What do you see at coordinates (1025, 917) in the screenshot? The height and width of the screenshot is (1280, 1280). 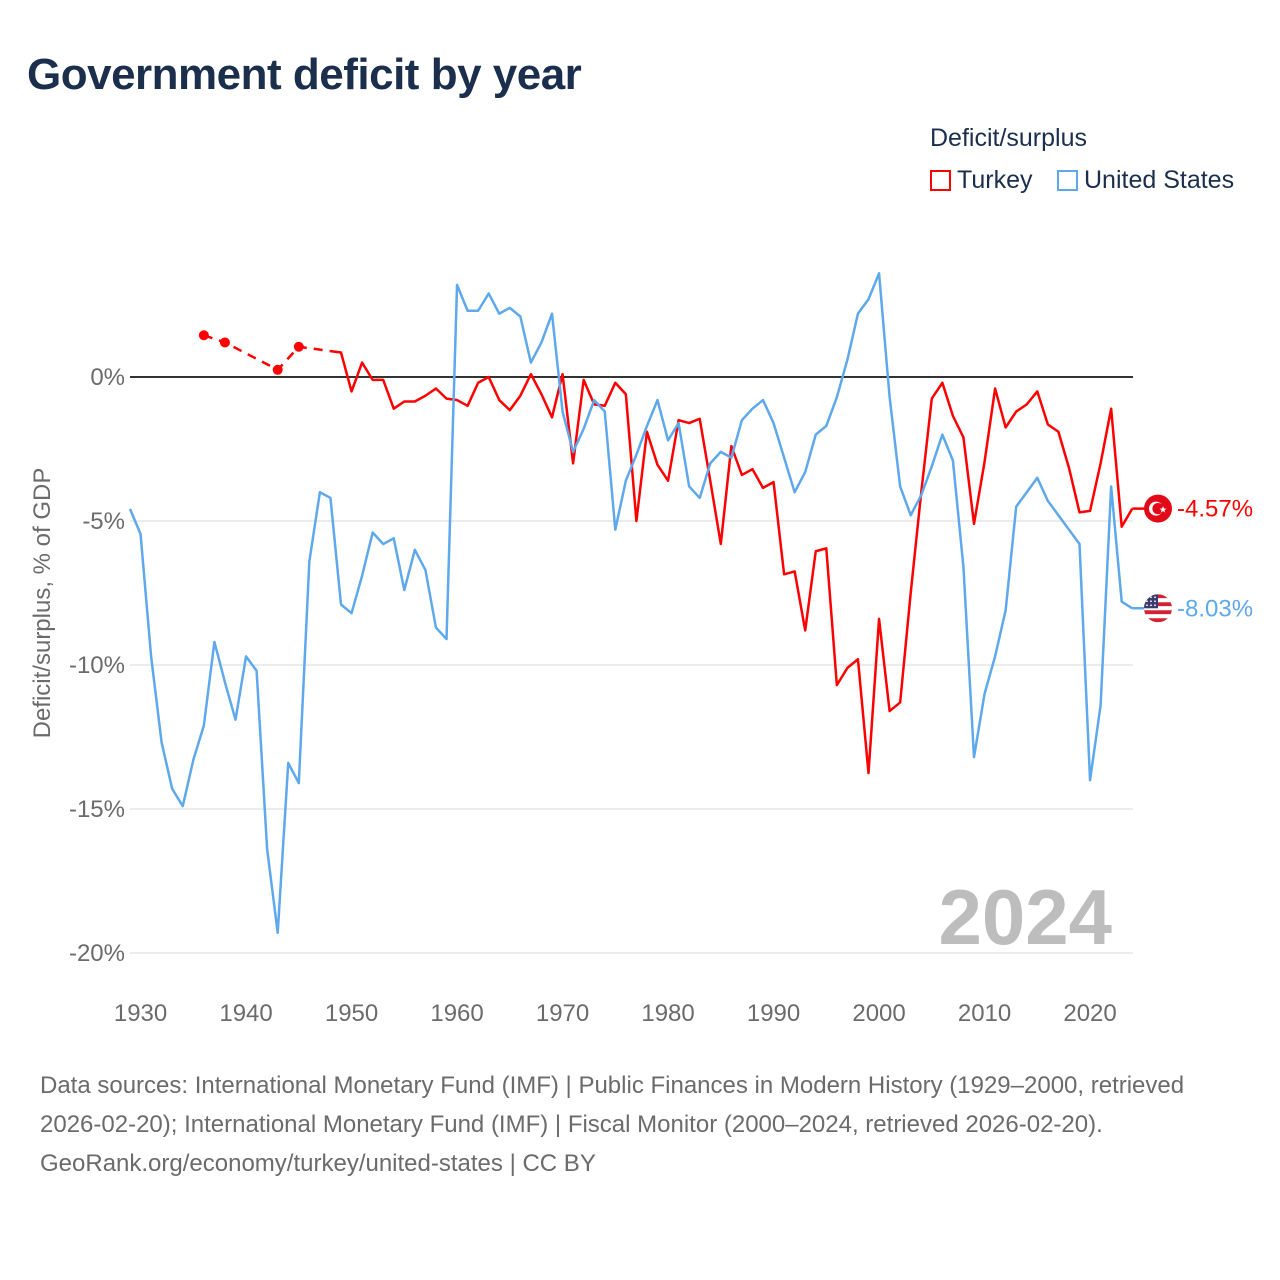 I see `current-year-label: 2024` at bounding box center [1025, 917].